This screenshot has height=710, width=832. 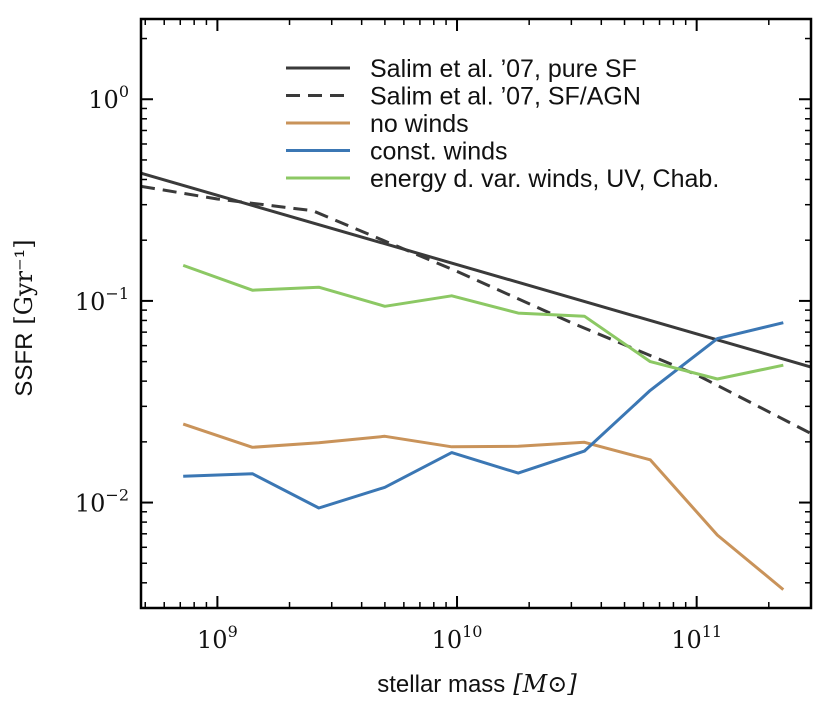 What do you see at coordinates (117, 293) in the screenshot?
I see `y-tick-exponent: −1` at bounding box center [117, 293].